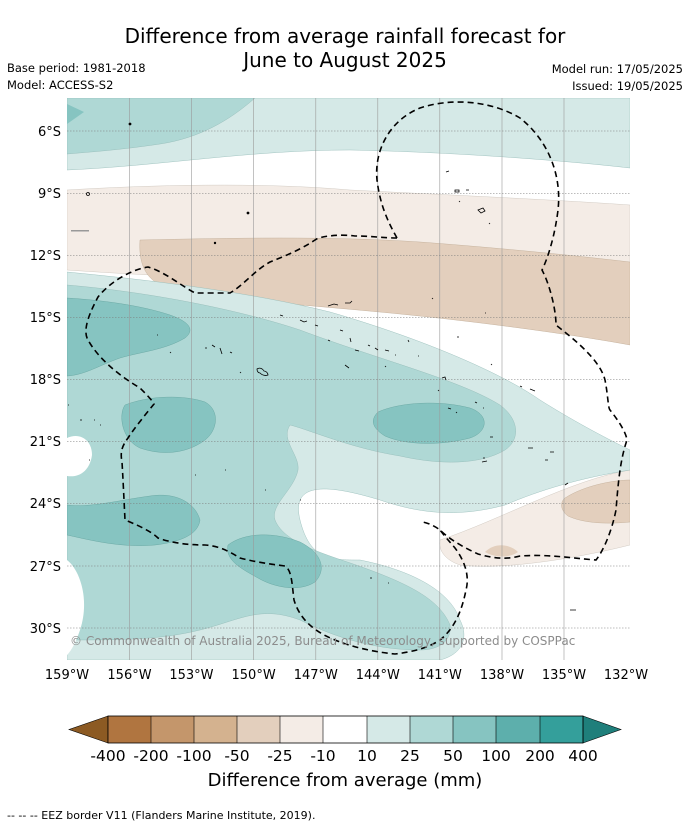 The width and height of the screenshot is (690, 827). What do you see at coordinates (76, 607) in the screenshot?
I see `region-white-west` at bounding box center [76, 607].